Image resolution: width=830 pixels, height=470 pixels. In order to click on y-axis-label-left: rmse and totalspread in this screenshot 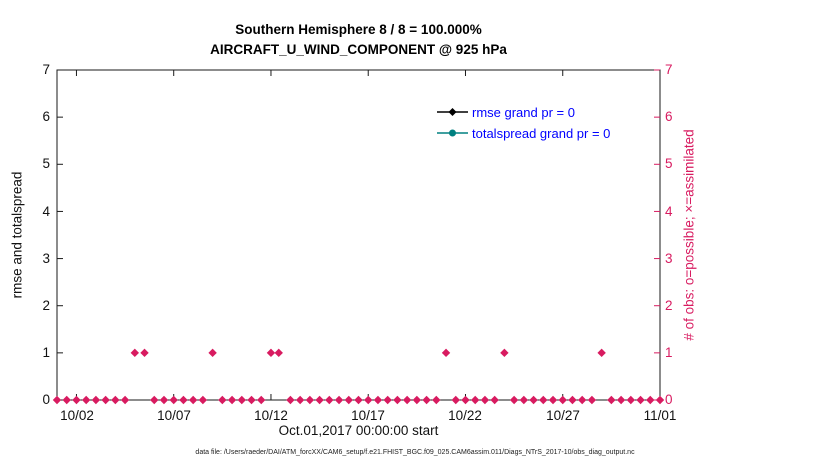, I will do `click(17, 235)`.